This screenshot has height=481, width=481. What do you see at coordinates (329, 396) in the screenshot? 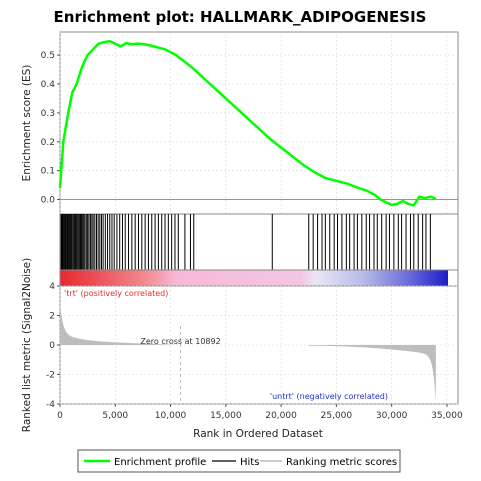
I see `negative-correlation-label: 'untrt' (negatively correlated)` at bounding box center [329, 396].